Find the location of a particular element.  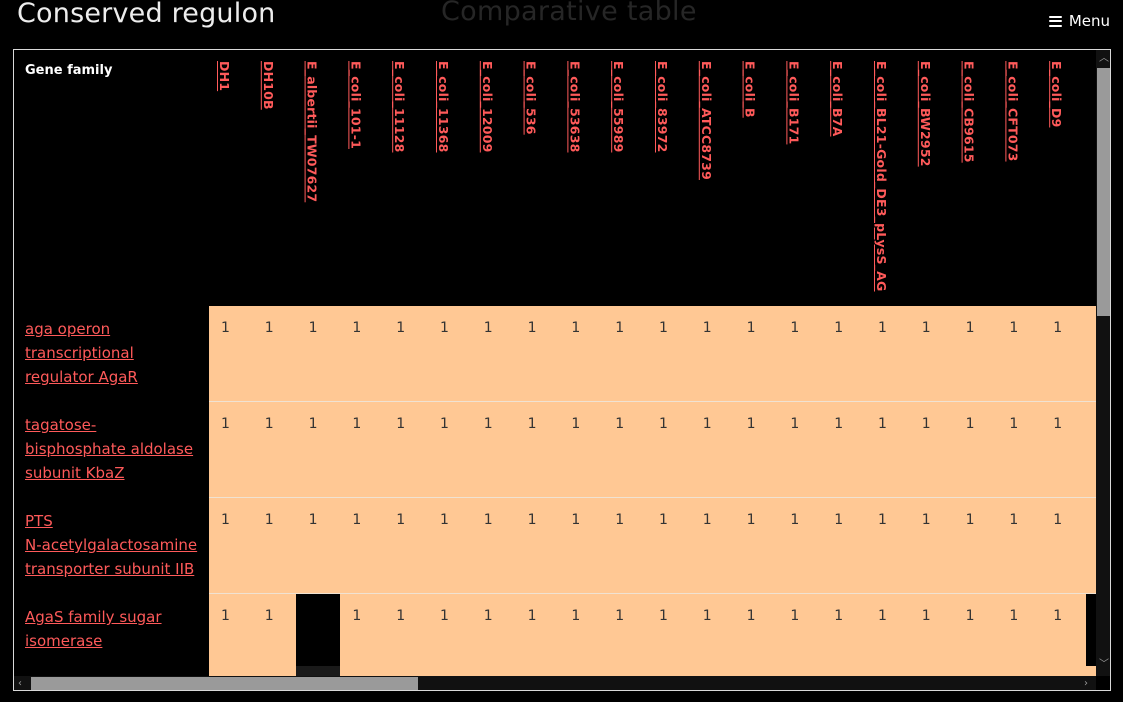

header: Conserved regulon Comparative table Menu is located at coordinates (561, 22).